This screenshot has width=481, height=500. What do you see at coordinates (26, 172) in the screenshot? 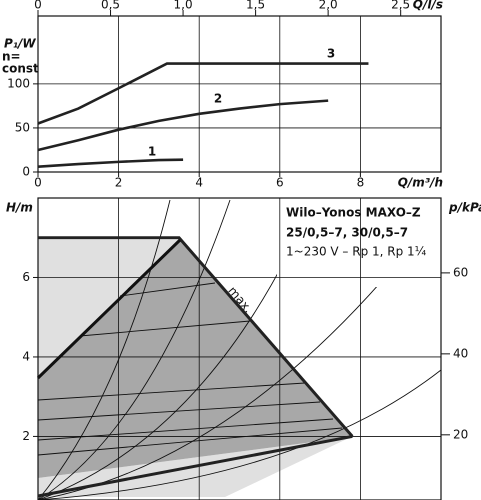
I see `y-tick-label: 0` at bounding box center [26, 172].